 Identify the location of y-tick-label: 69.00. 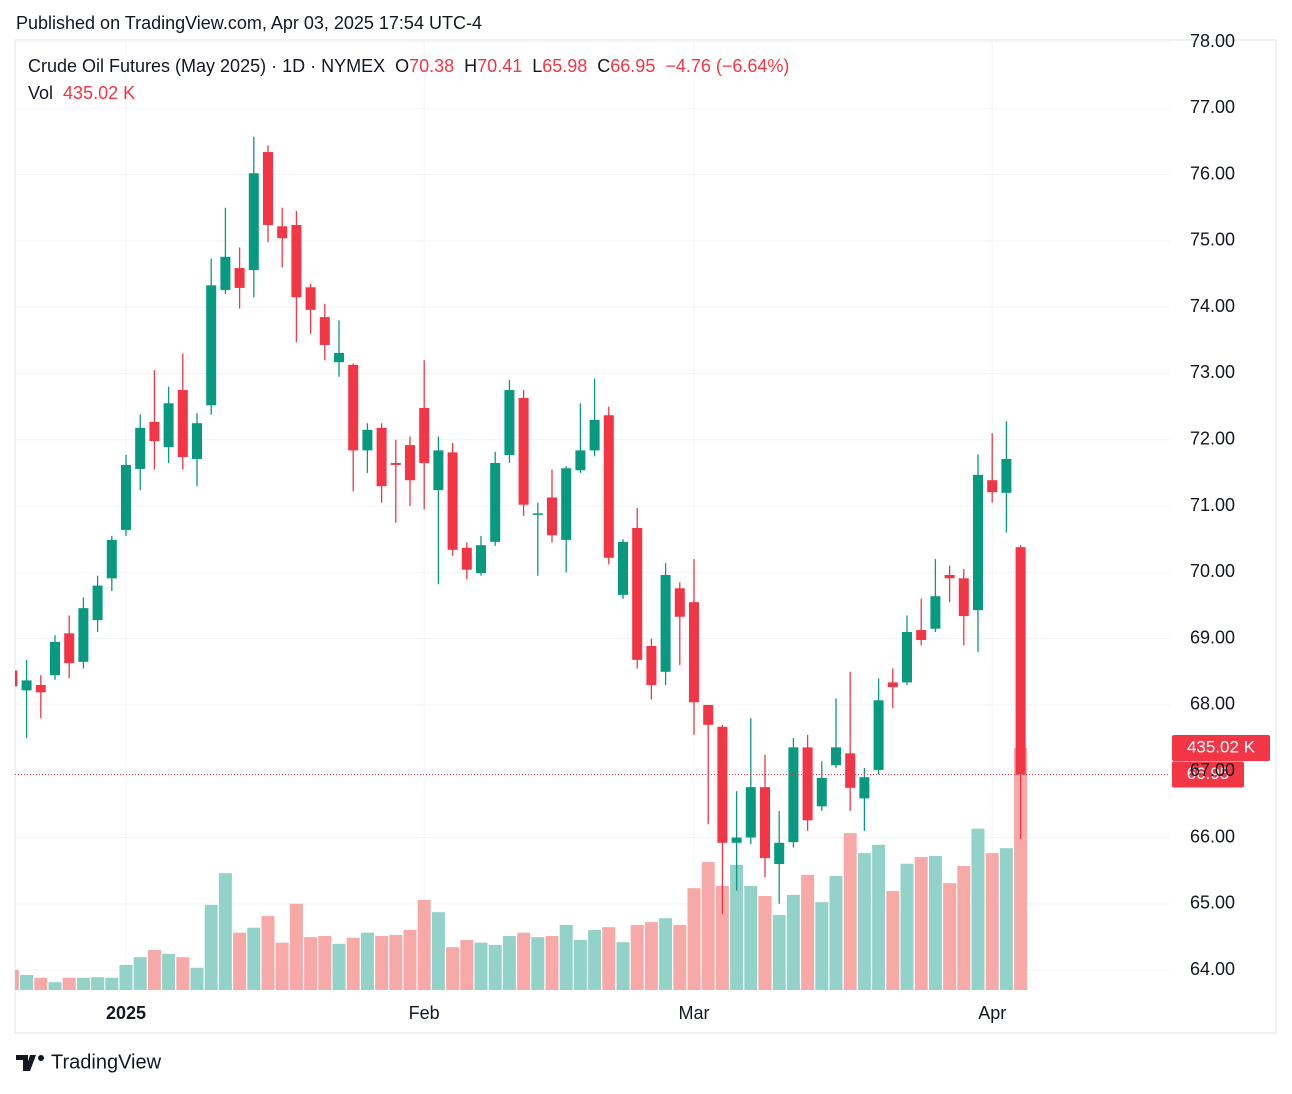
(1212, 637).